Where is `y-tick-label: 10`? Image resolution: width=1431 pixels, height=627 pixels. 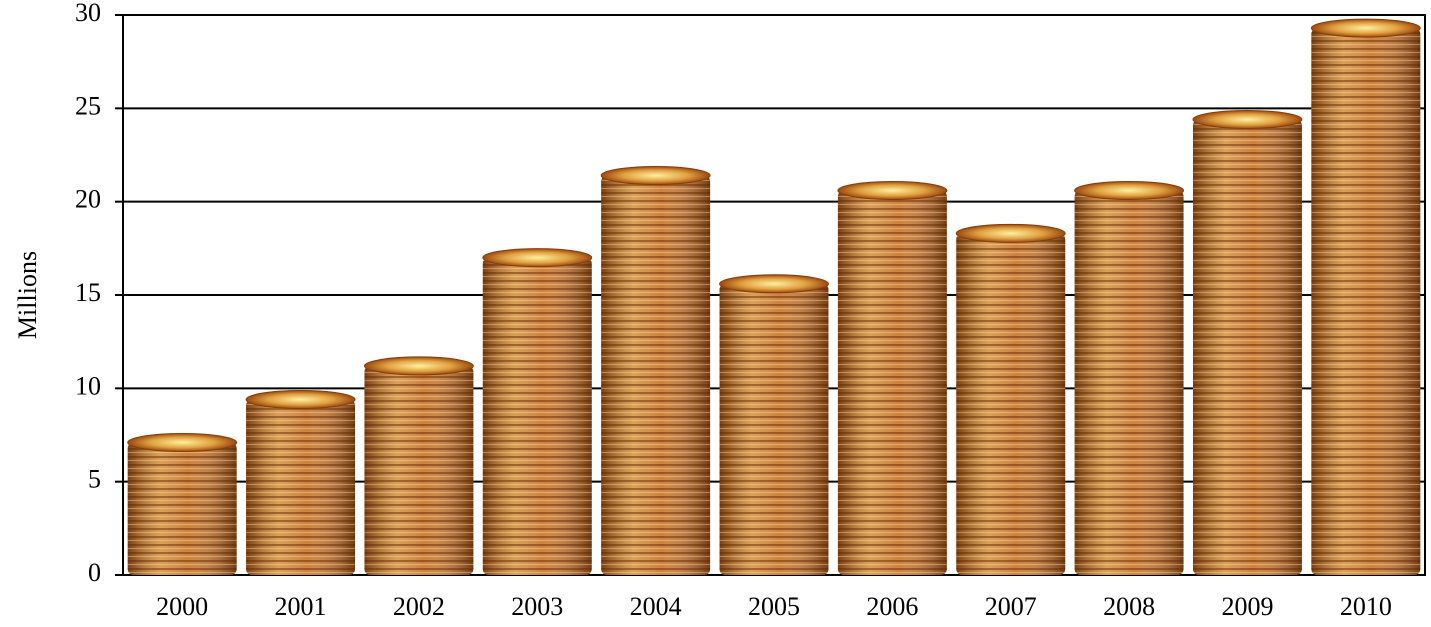 y-tick-label: 10 is located at coordinates (88, 385).